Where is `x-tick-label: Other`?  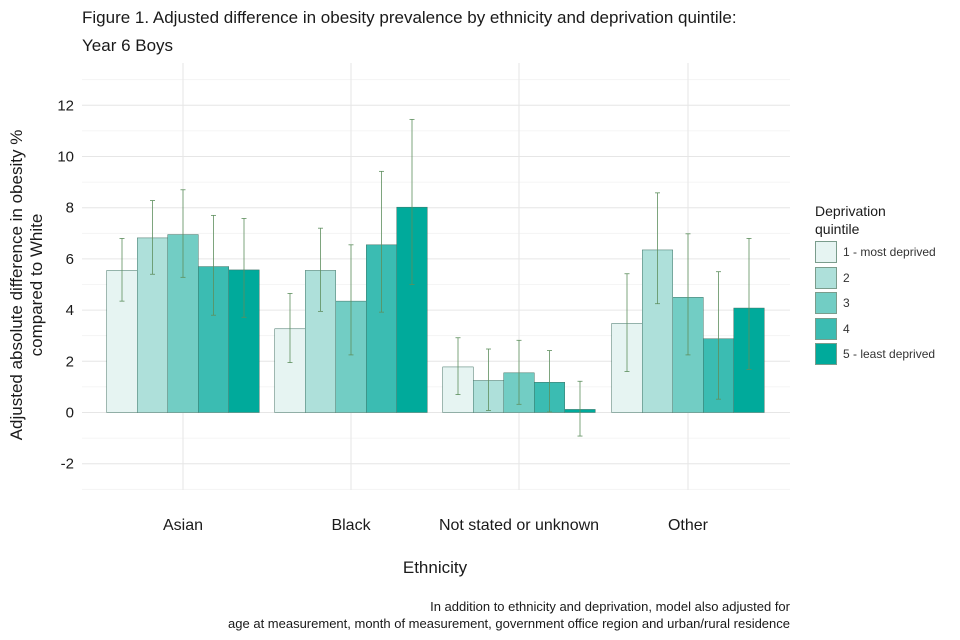
x-tick-label: Other is located at coordinates (688, 525).